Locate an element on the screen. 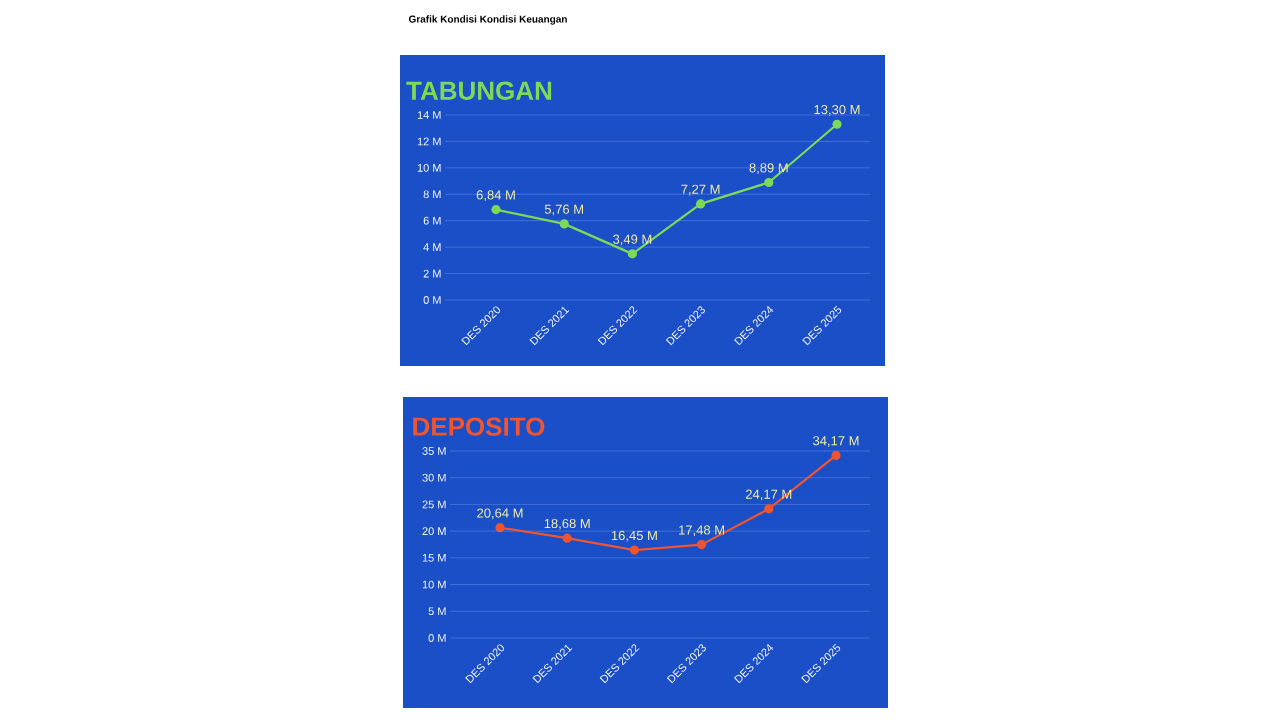 This screenshot has height=720, width=1280. data-label: 18,68 M is located at coordinates (567, 524).